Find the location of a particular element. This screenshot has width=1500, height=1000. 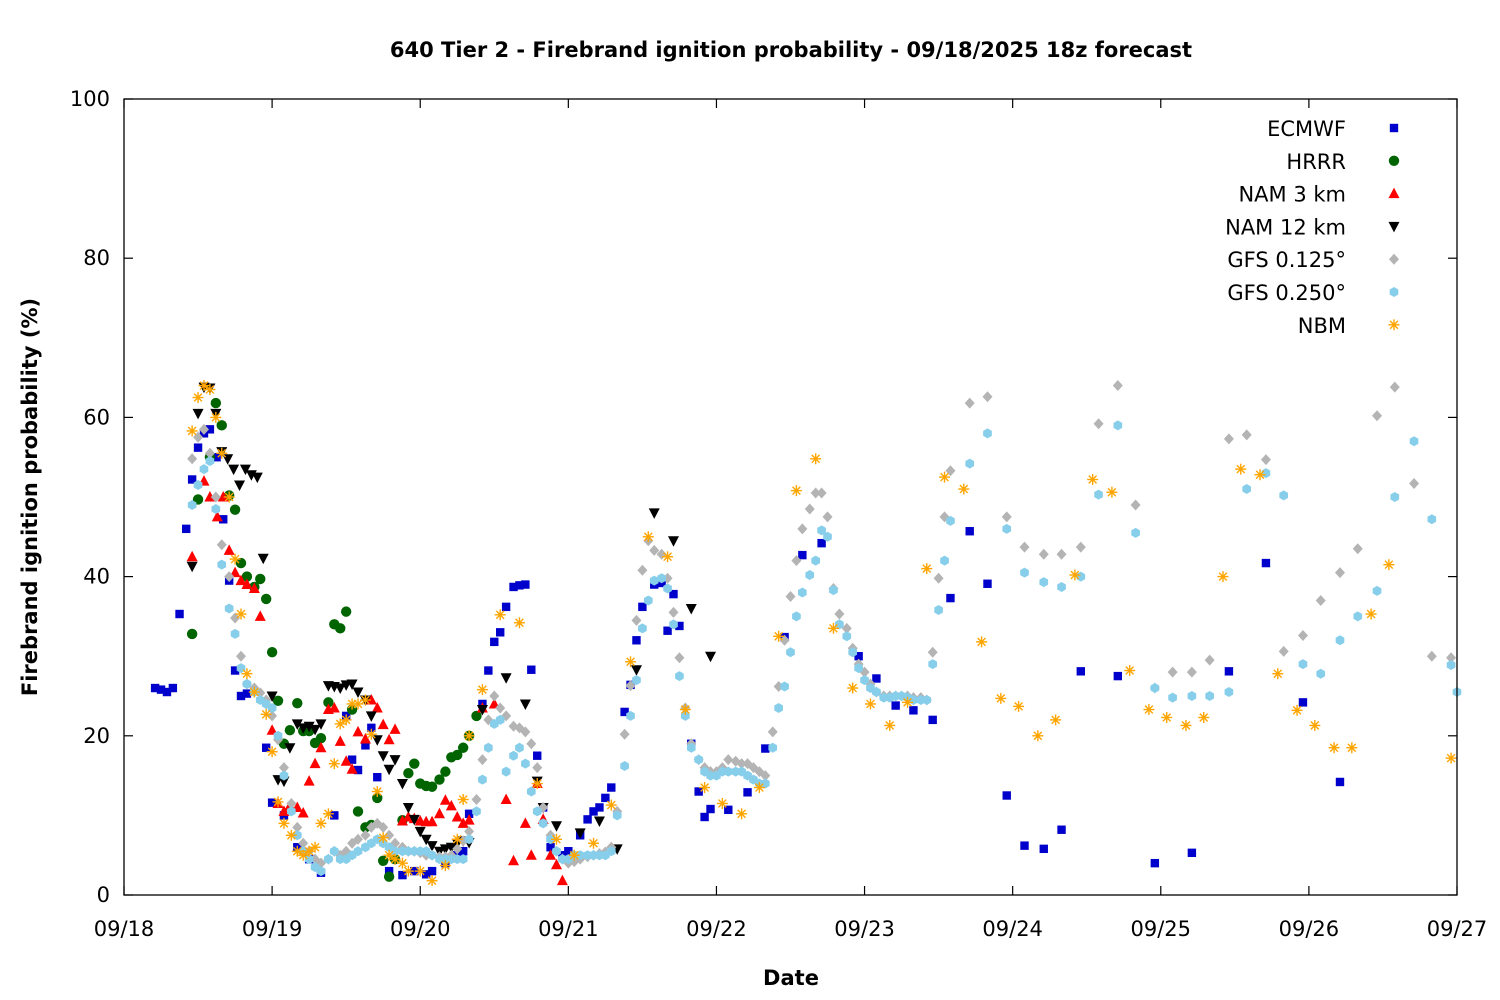

x-tick-label: 09/21 is located at coordinates (568, 929).